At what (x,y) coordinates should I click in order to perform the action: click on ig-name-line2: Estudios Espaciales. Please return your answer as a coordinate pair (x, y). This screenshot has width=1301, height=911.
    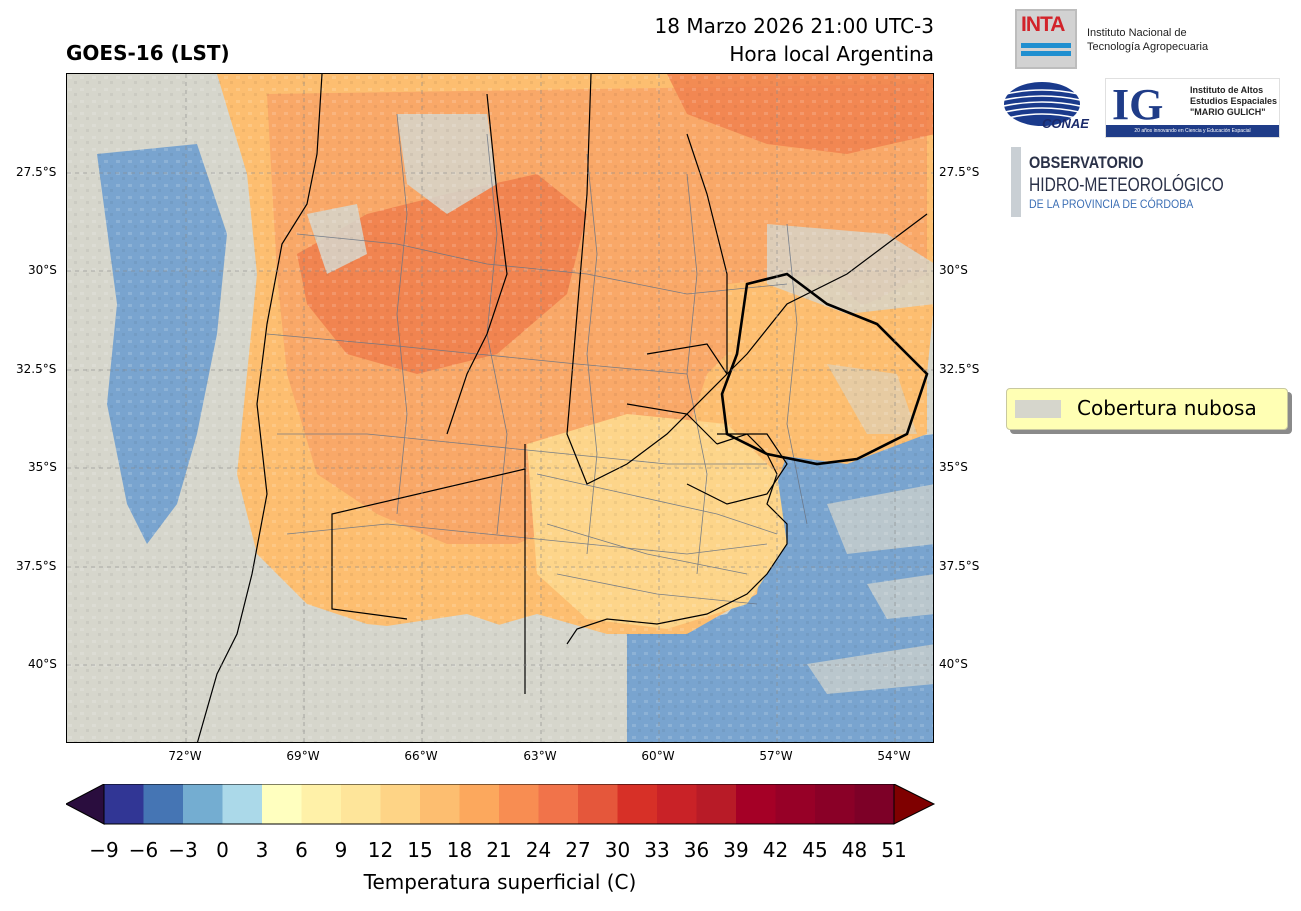
    Looking at the image, I should click on (1234, 101).